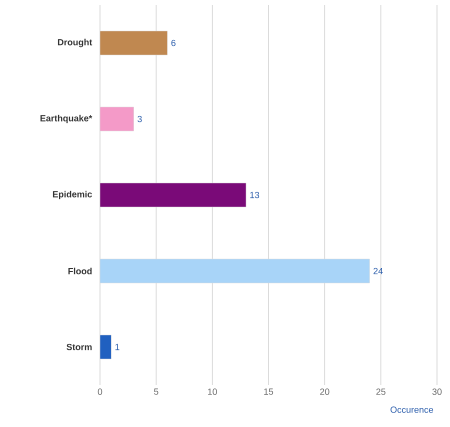 The height and width of the screenshot is (427, 450). I want to click on x-tick-label: 10, so click(212, 391).